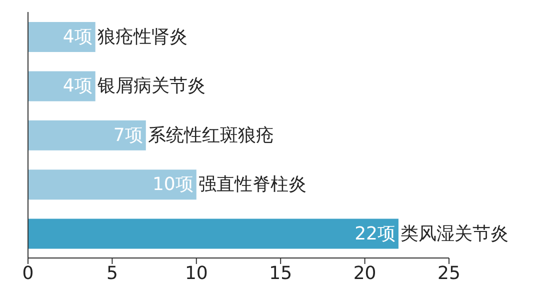 The width and height of the screenshot is (536, 298). Describe the element at coordinates (173, 185) in the screenshot. I see `data-label: 10项` at that location.